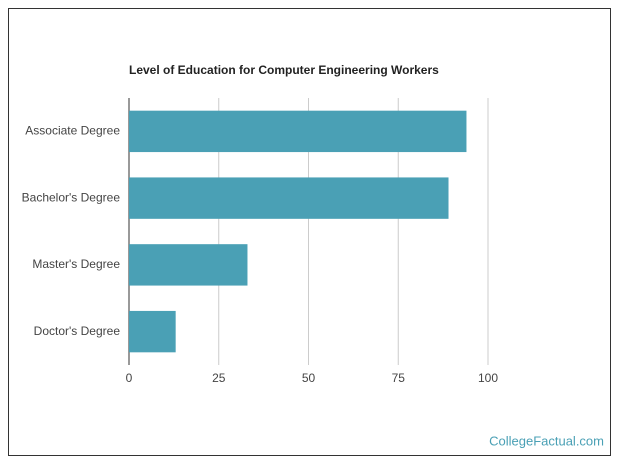 This screenshot has height=465, width=620. I want to click on y-tick-label: Doctor's Degree, so click(77, 331).